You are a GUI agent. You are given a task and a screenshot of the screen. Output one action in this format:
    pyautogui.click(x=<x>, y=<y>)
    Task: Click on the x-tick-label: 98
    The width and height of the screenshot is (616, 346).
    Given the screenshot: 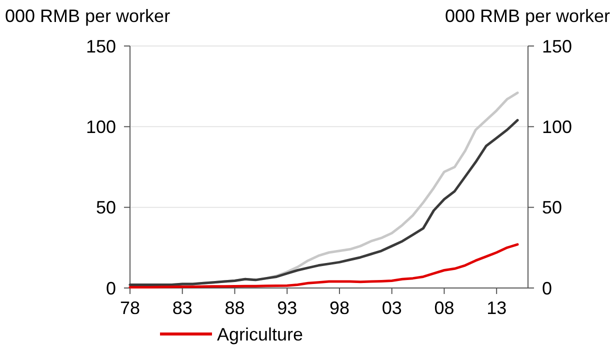 What is the action you would take?
    pyautogui.click(x=339, y=308)
    